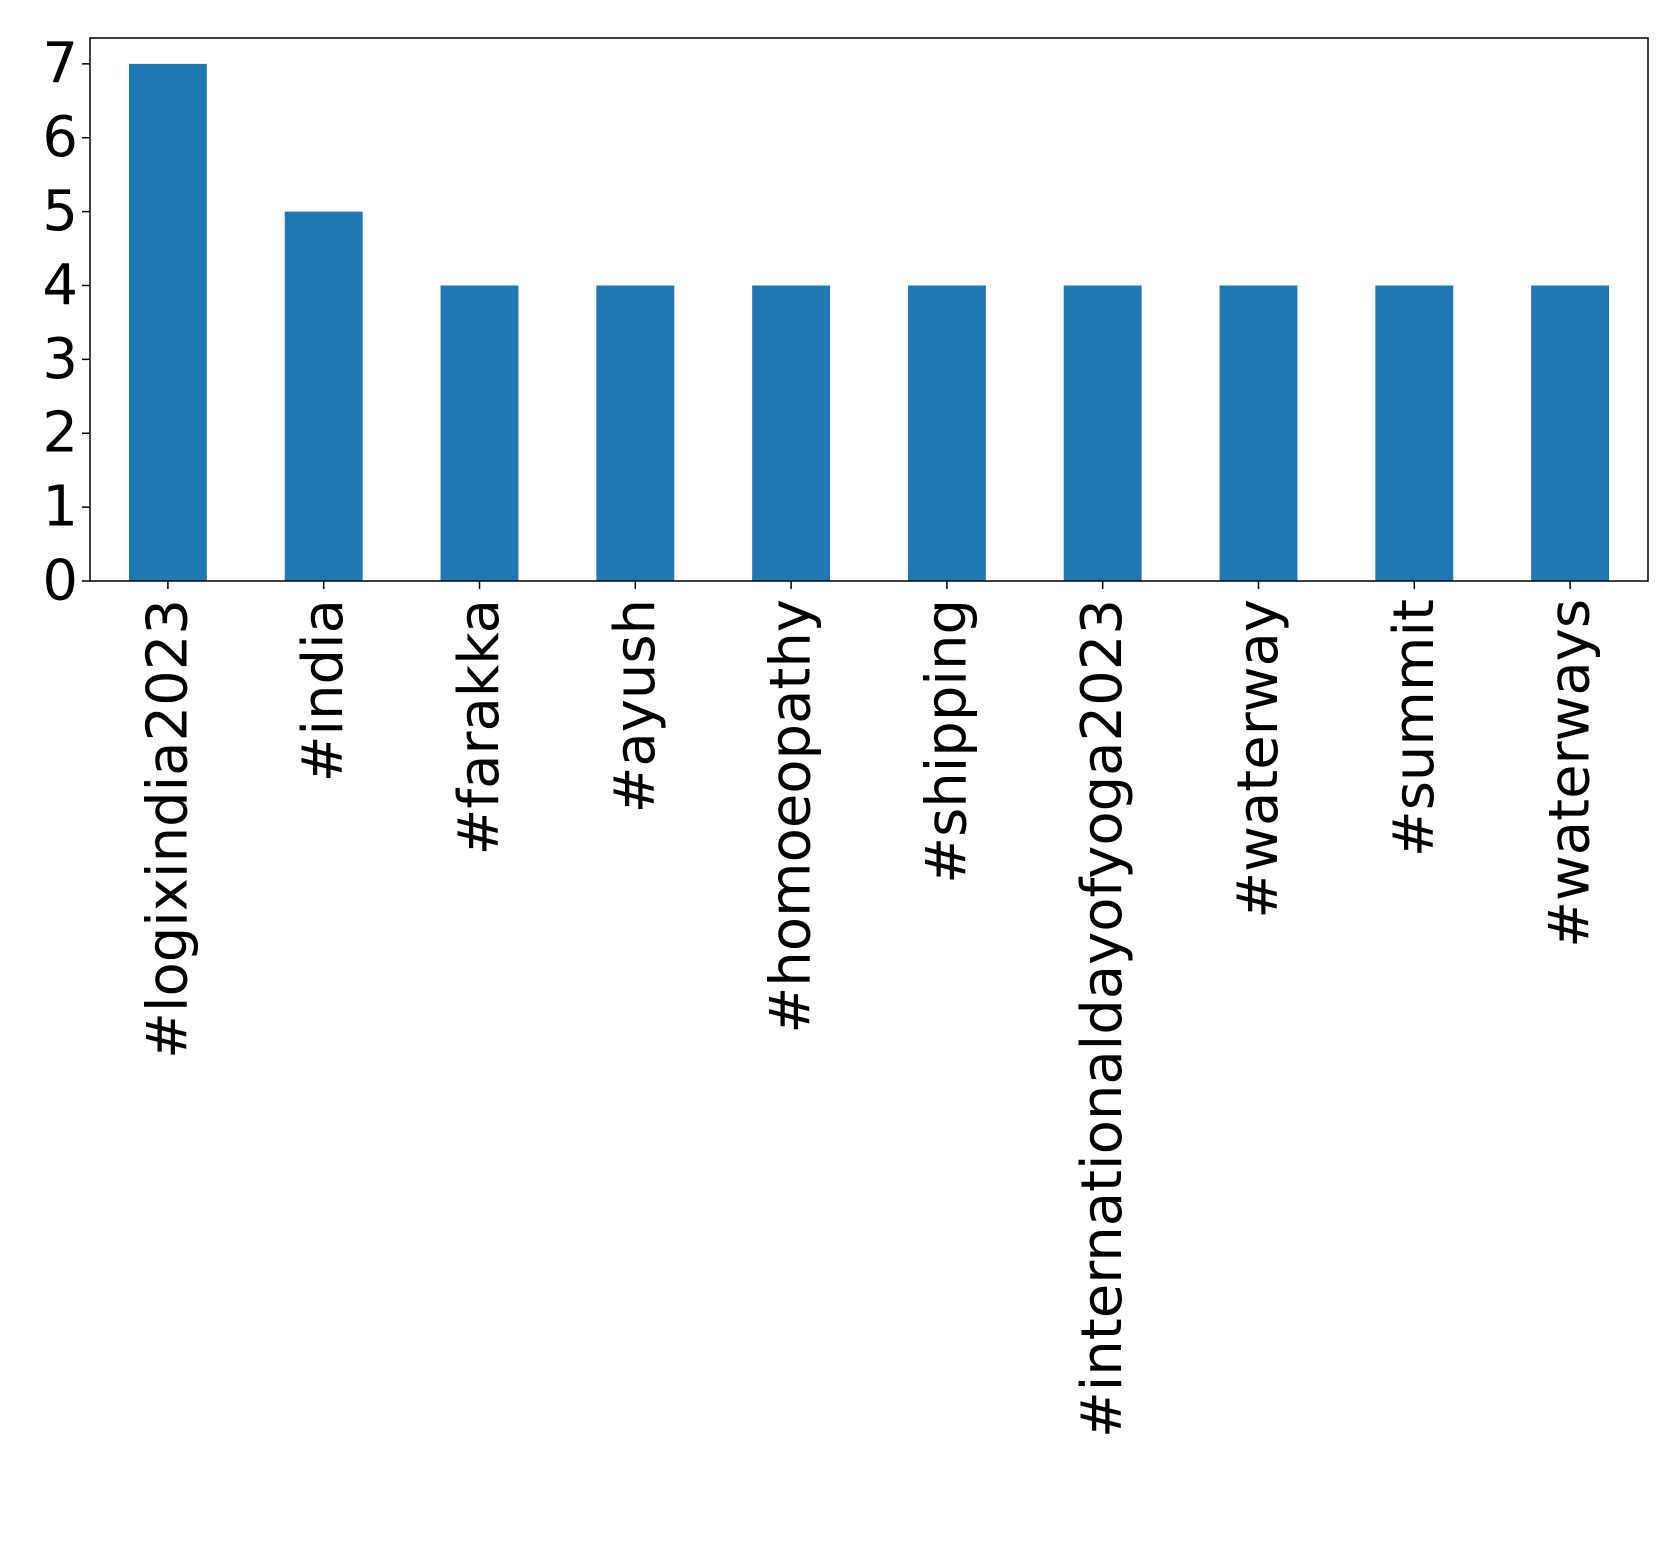 This screenshot has height=1568, width=1679. Describe the element at coordinates (479, 727) in the screenshot. I see `x-tick-label-2: #farakka` at that location.